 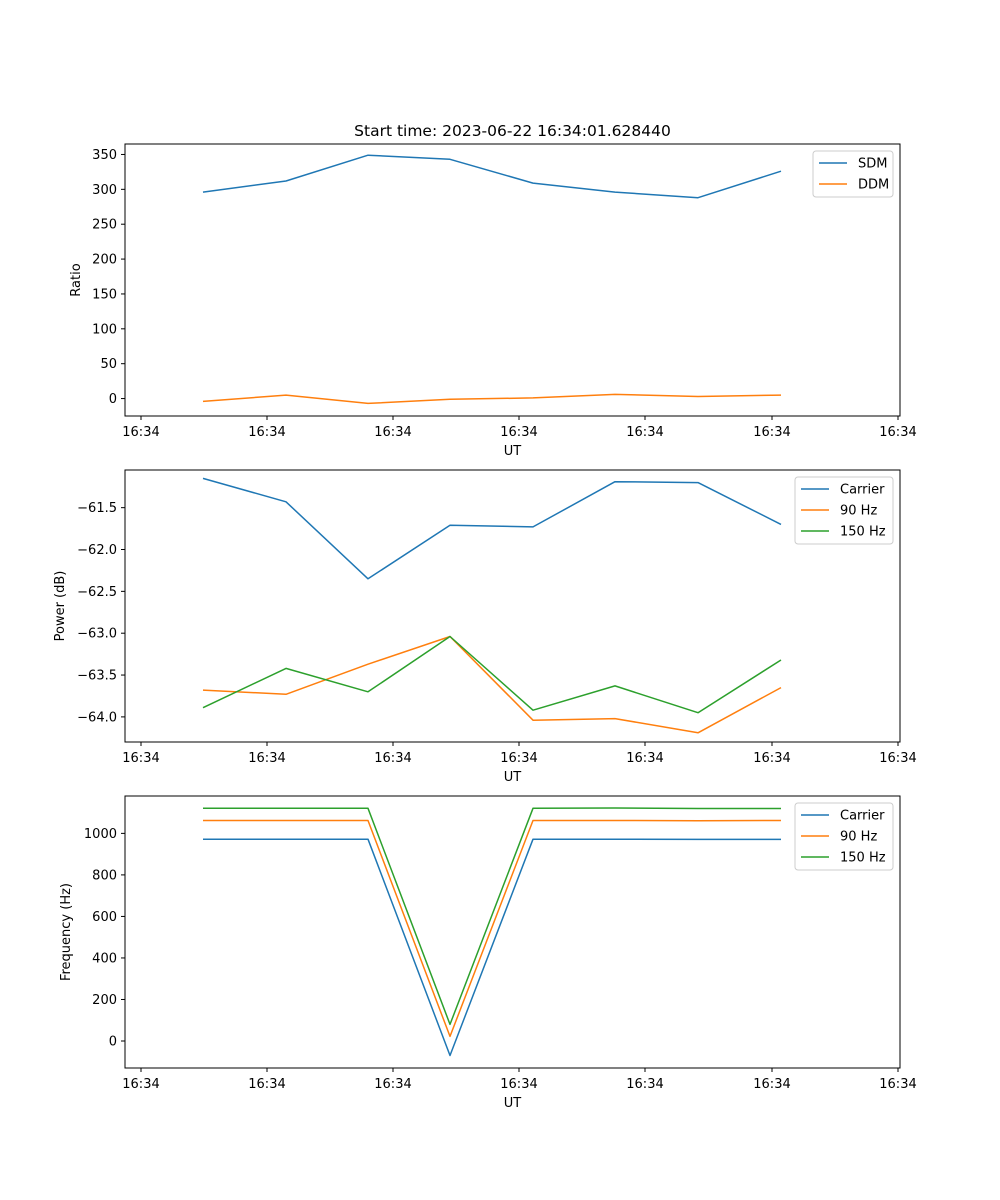 What do you see at coordinates (100, 834) in the screenshot?
I see `y-tick-label: 1000` at bounding box center [100, 834].